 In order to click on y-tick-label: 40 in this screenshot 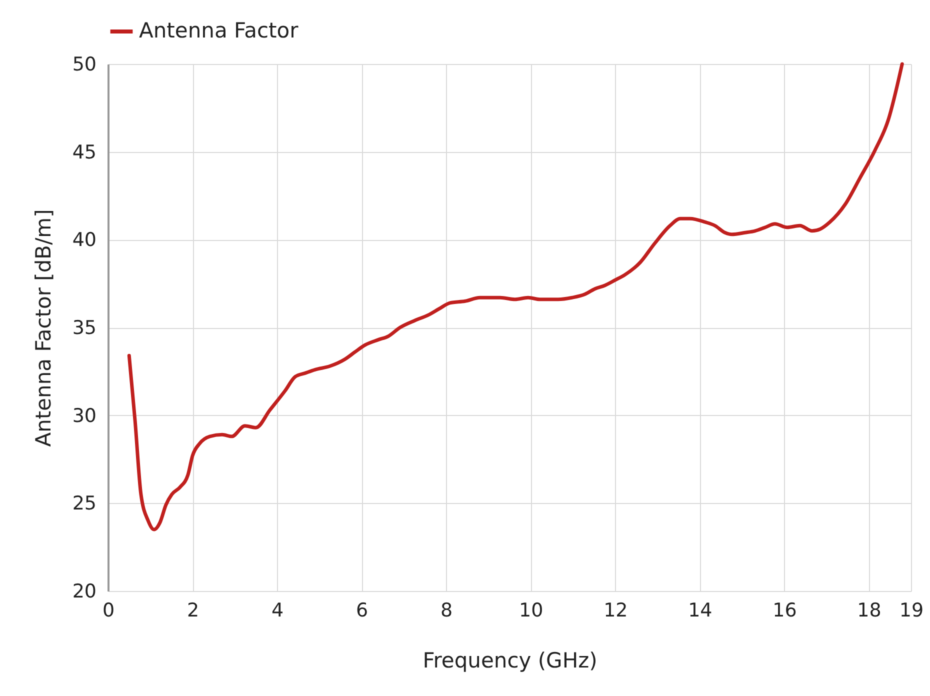, I will do `click(84, 240)`.